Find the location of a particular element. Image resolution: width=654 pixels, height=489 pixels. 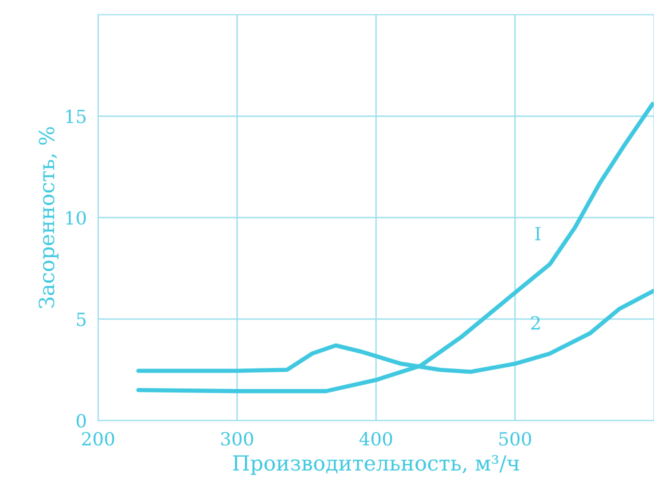

y-axis-title: Засоренность, % is located at coordinates (48, 217).